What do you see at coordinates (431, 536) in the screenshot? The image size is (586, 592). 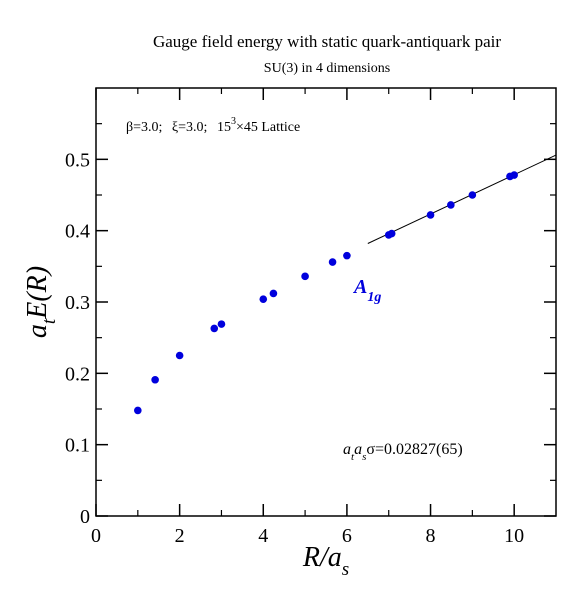 I see `x-tick-label: 8` at bounding box center [431, 536].